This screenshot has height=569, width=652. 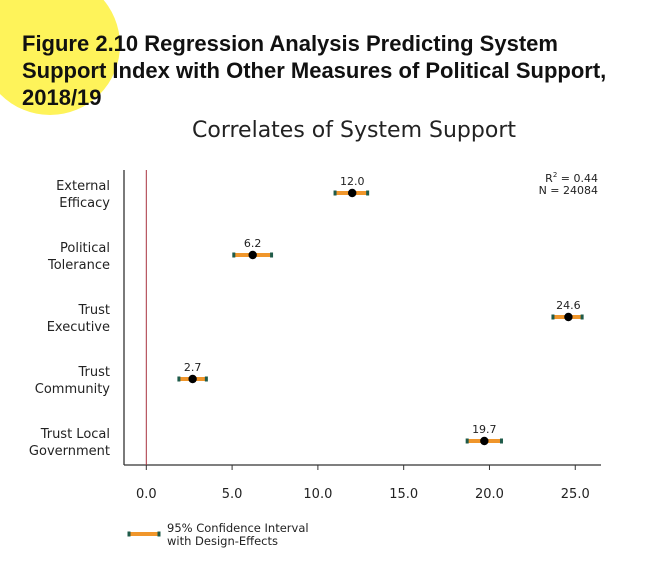 What do you see at coordinates (253, 243) in the screenshot?
I see `data-label: 6.2` at bounding box center [253, 243].